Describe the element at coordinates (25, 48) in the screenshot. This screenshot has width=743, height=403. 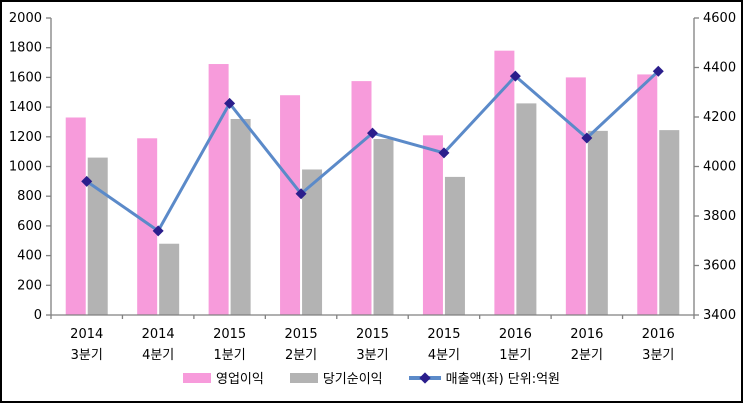
I see `left-axis-tick-label: 1800` at that location.